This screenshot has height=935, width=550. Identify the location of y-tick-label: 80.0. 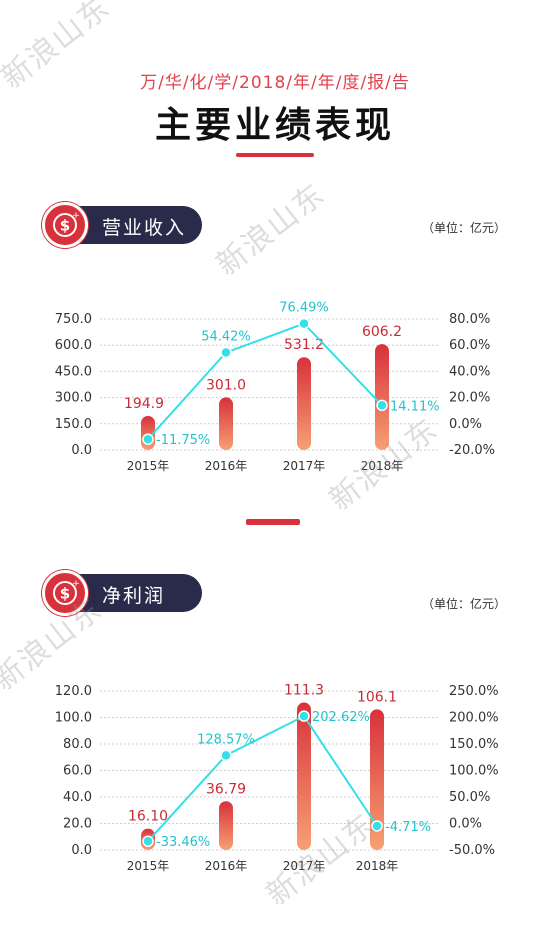
(77, 744).